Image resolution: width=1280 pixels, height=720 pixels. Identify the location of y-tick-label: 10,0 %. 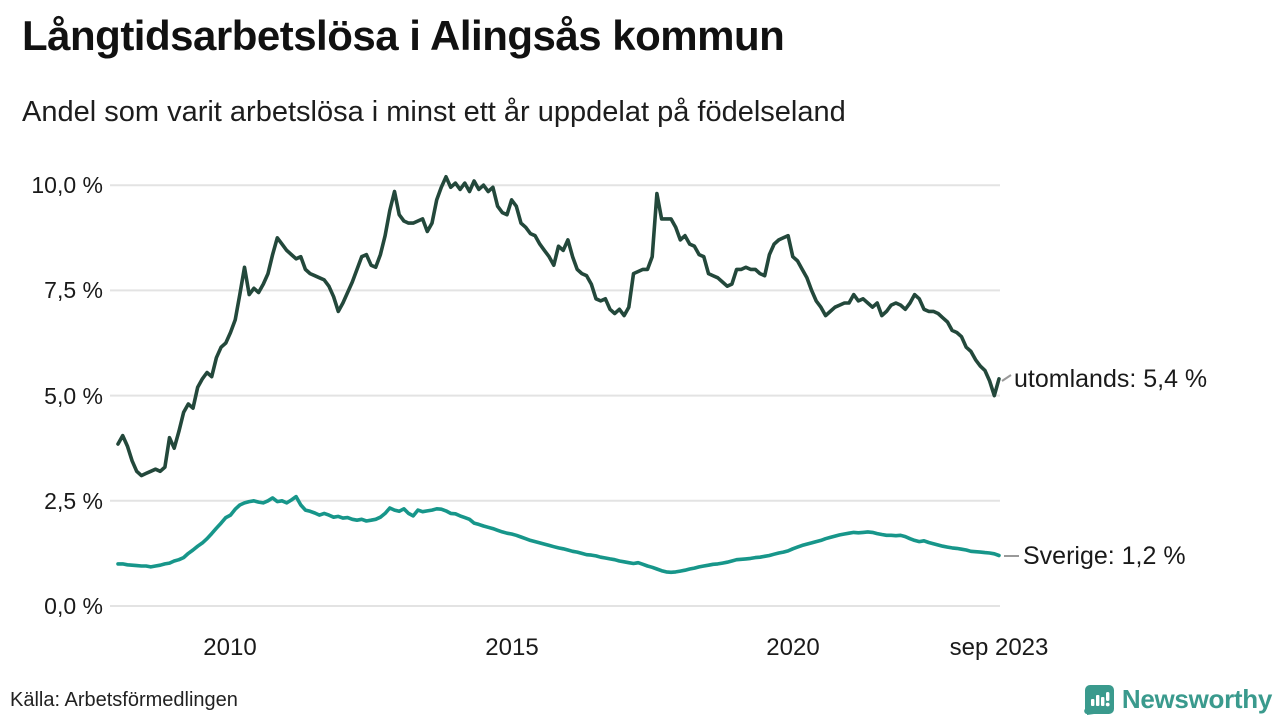
(67, 185).